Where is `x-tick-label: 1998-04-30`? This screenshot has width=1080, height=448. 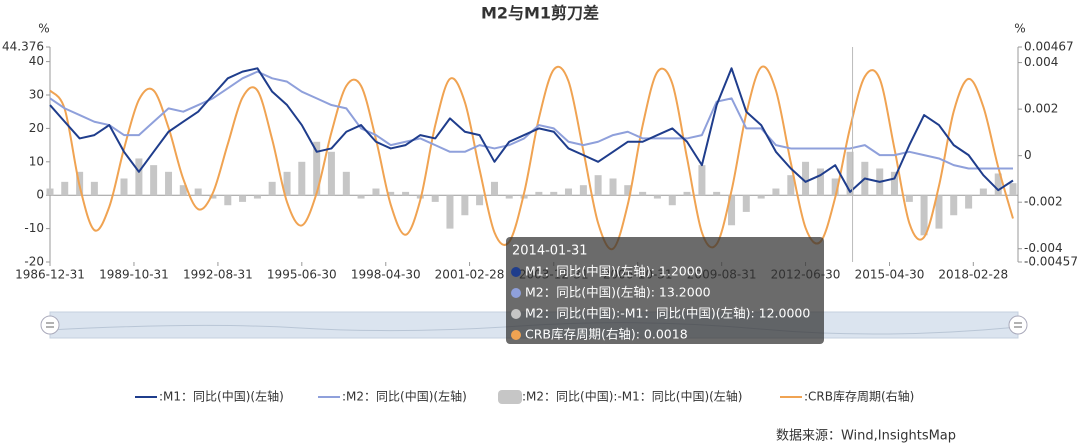
x-tick-label: 1998-04-30 is located at coordinates (386, 275).